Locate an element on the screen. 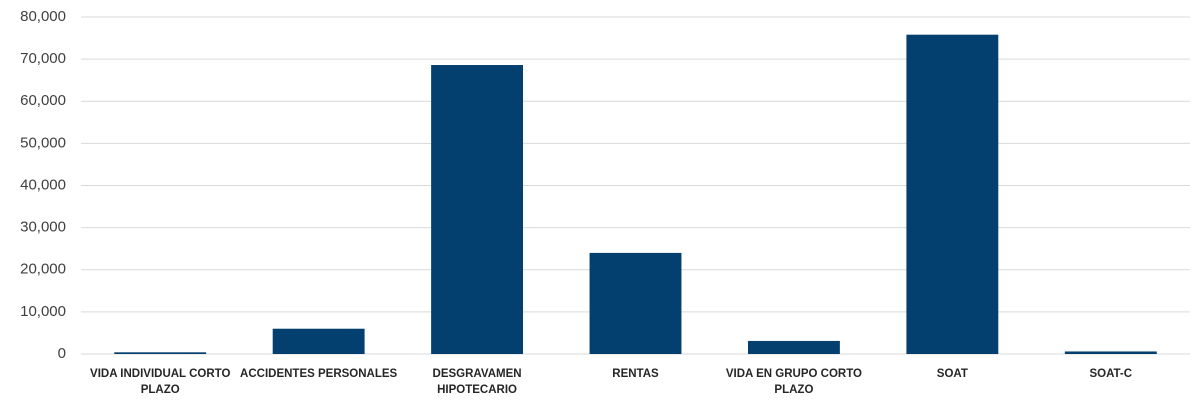  x-tick-label: RENTAS is located at coordinates (635, 374).